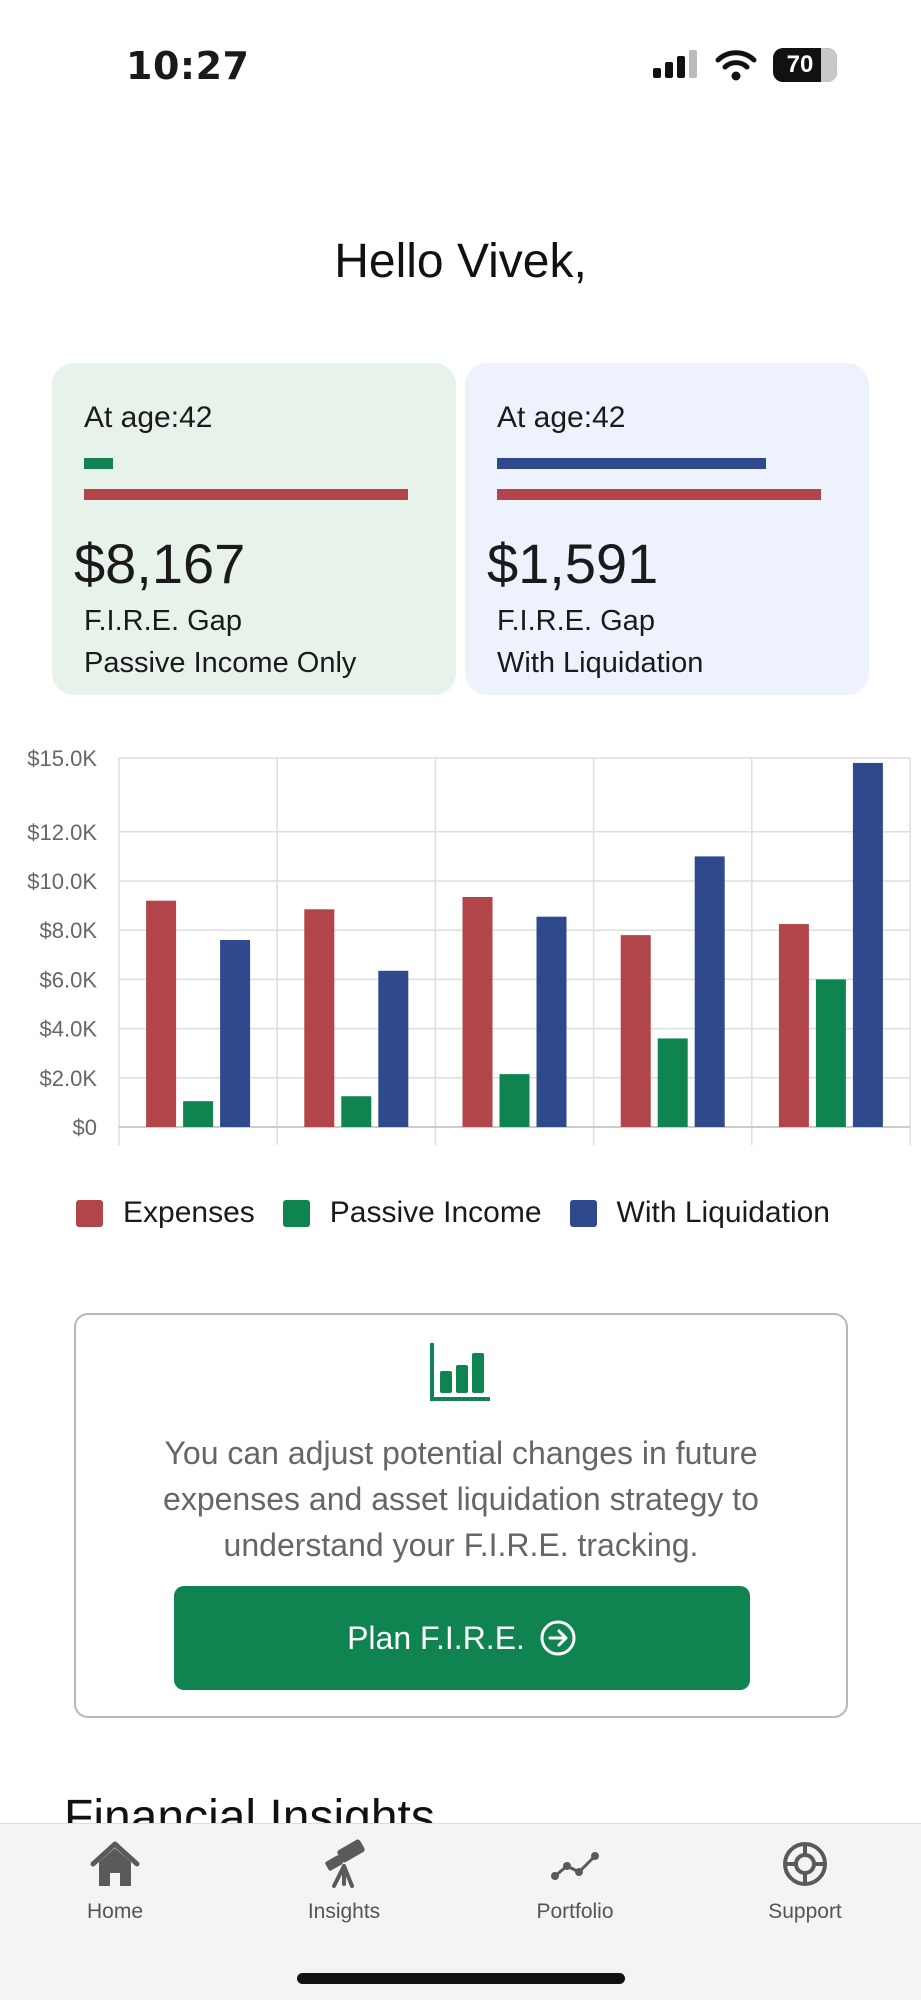 Image resolution: width=921 pixels, height=2000 pixels. What do you see at coordinates (575, 1866) in the screenshot?
I see `line-chart-icon` at bounding box center [575, 1866].